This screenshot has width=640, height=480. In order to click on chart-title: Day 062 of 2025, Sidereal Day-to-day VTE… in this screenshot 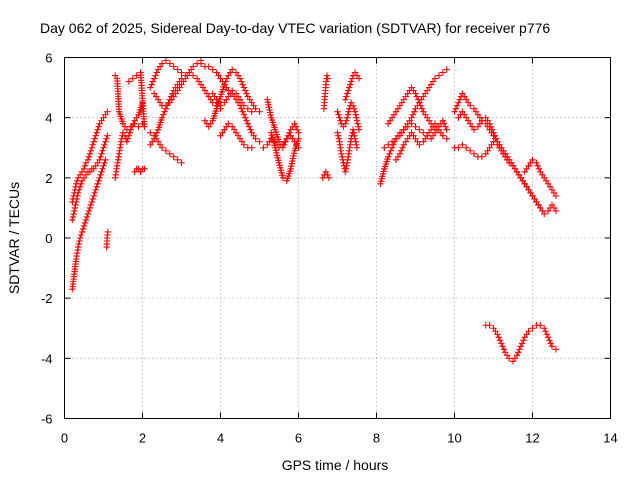, I will do `click(295, 28)`.